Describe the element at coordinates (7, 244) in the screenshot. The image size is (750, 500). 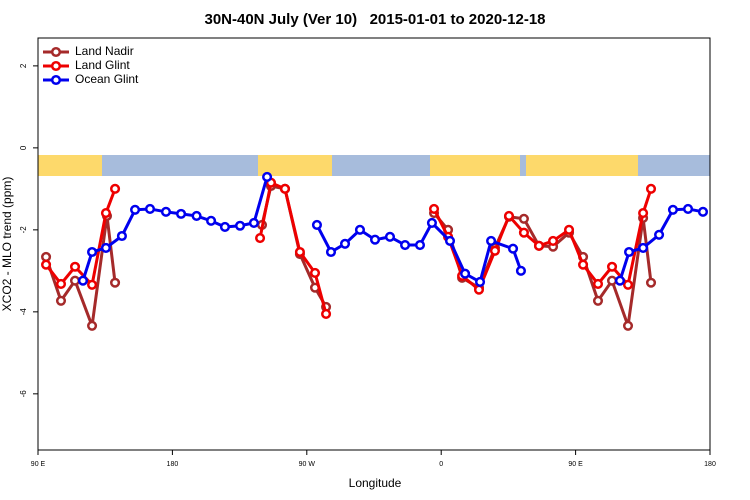
I see `y-axis-label: XCO2 - MLO trend (ppm)` at that location.